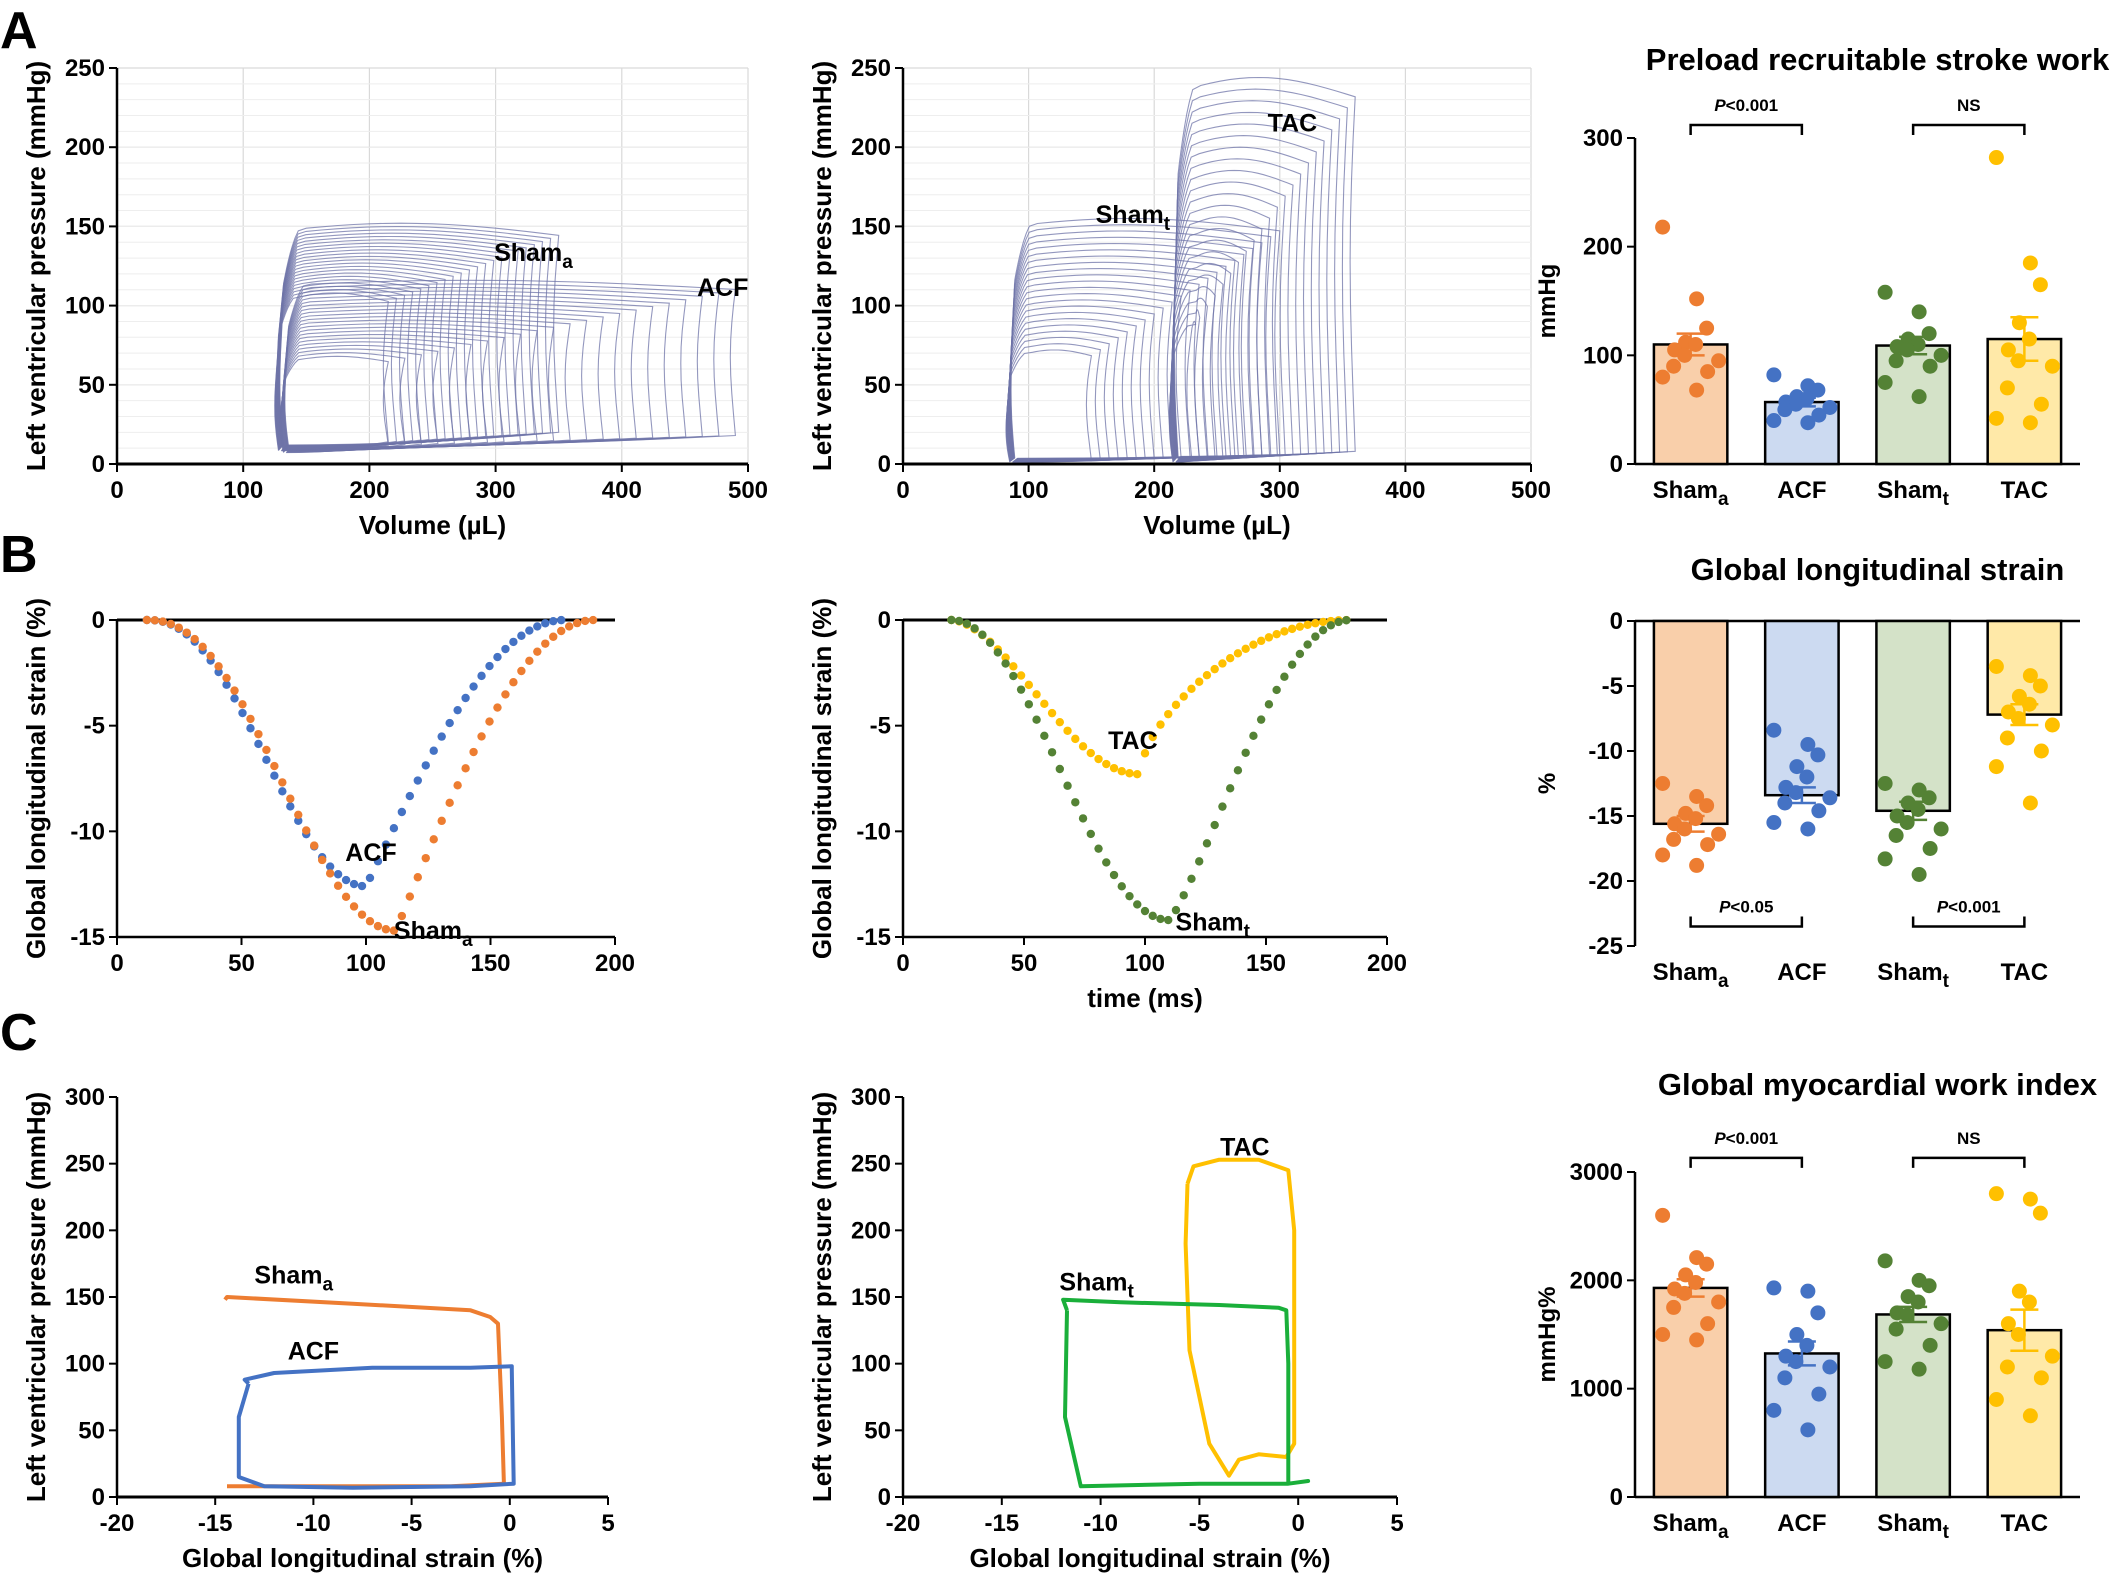 This screenshot has width=2128, height=1573. I want to click on significance-label: NS, so click(1969, 105).